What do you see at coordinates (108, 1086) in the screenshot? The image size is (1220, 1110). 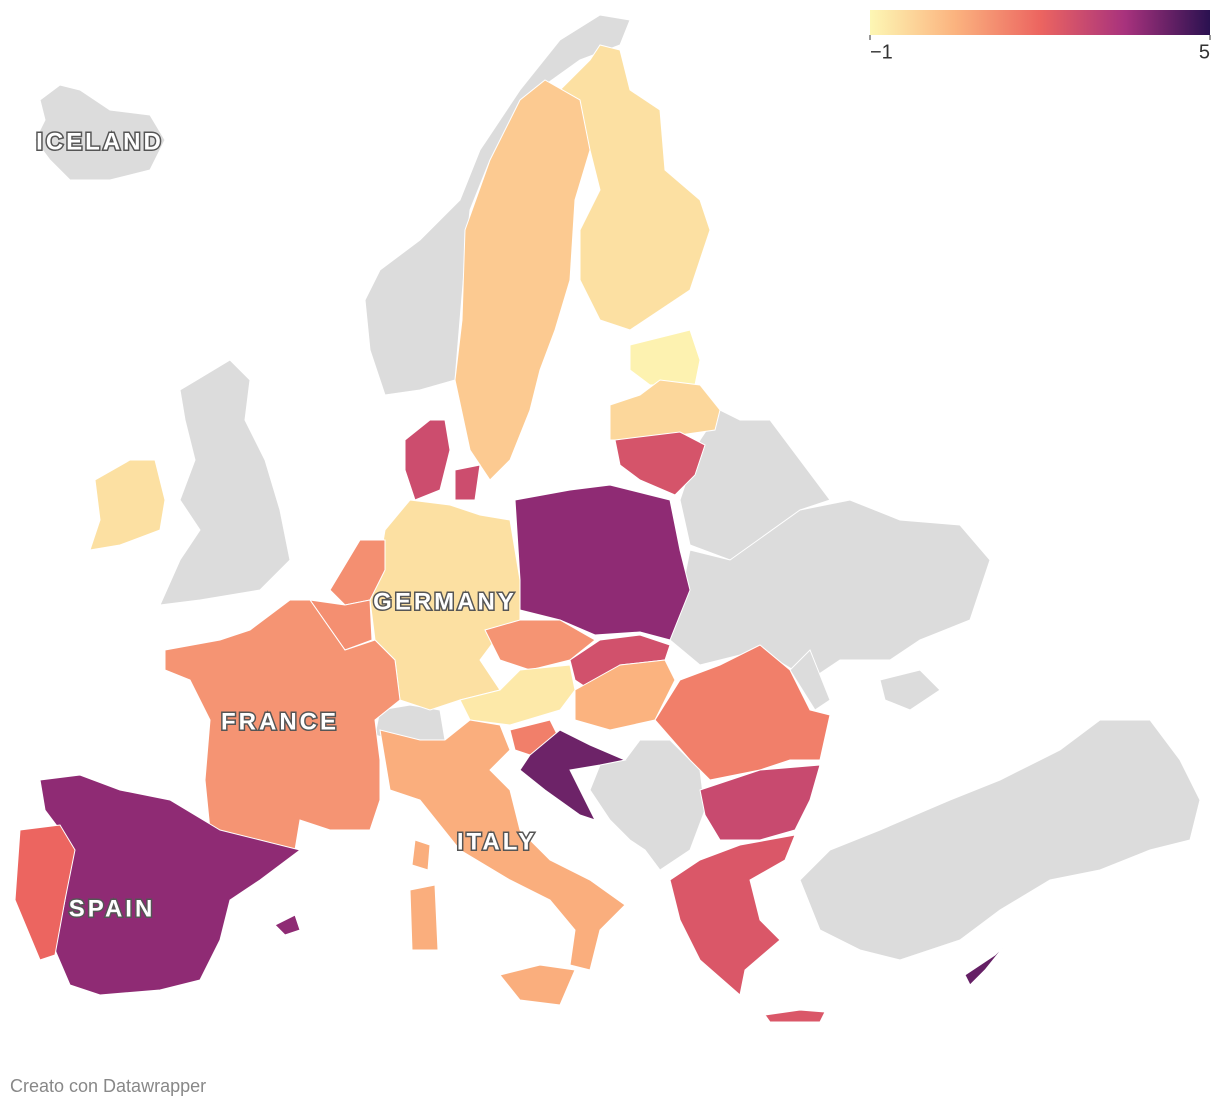 I see `footer: Creato con Datawrapper` at bounding box center [108, 1086].